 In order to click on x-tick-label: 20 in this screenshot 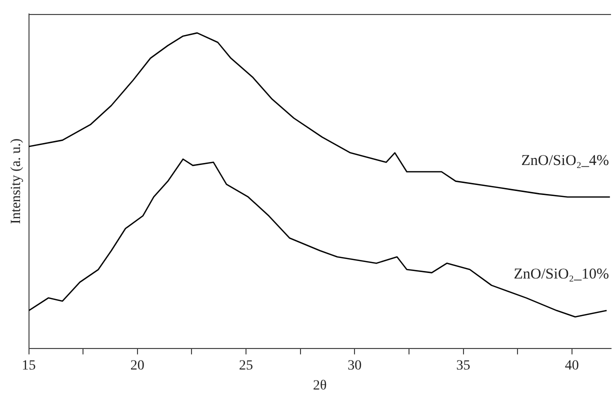, I will do `click(137, 366)`.